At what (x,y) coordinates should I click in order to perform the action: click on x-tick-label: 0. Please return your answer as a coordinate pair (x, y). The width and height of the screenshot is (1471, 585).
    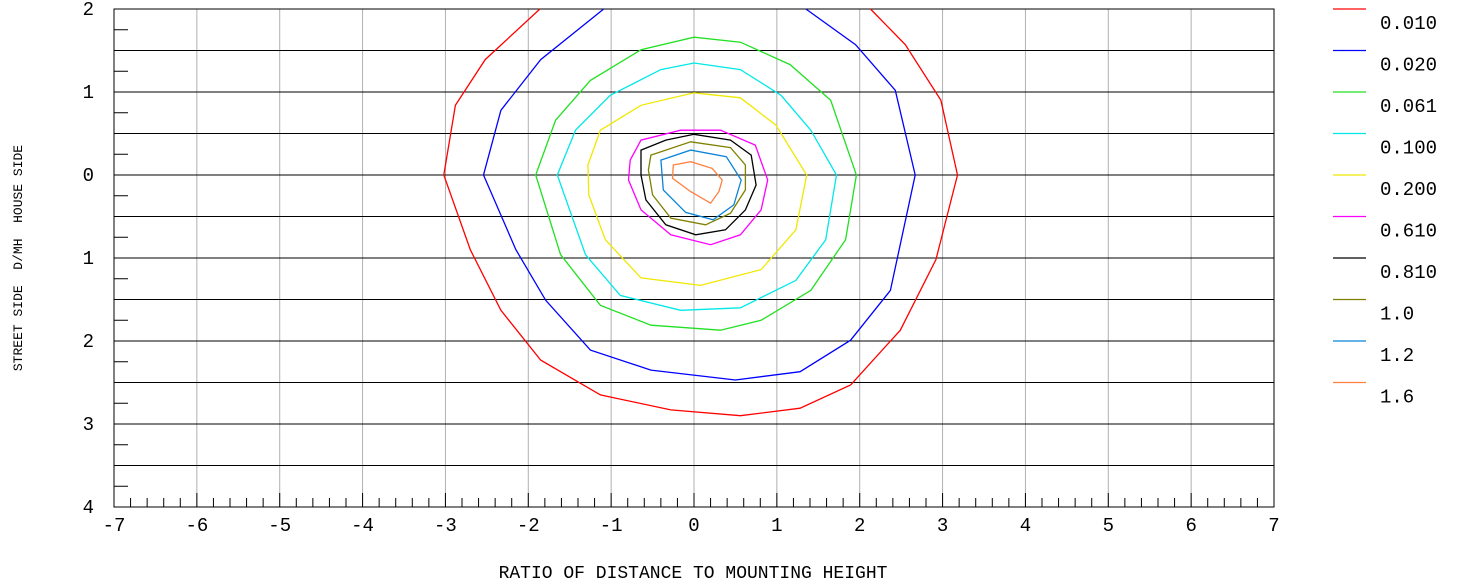
    Looking at the image, I should click on (693, 526).